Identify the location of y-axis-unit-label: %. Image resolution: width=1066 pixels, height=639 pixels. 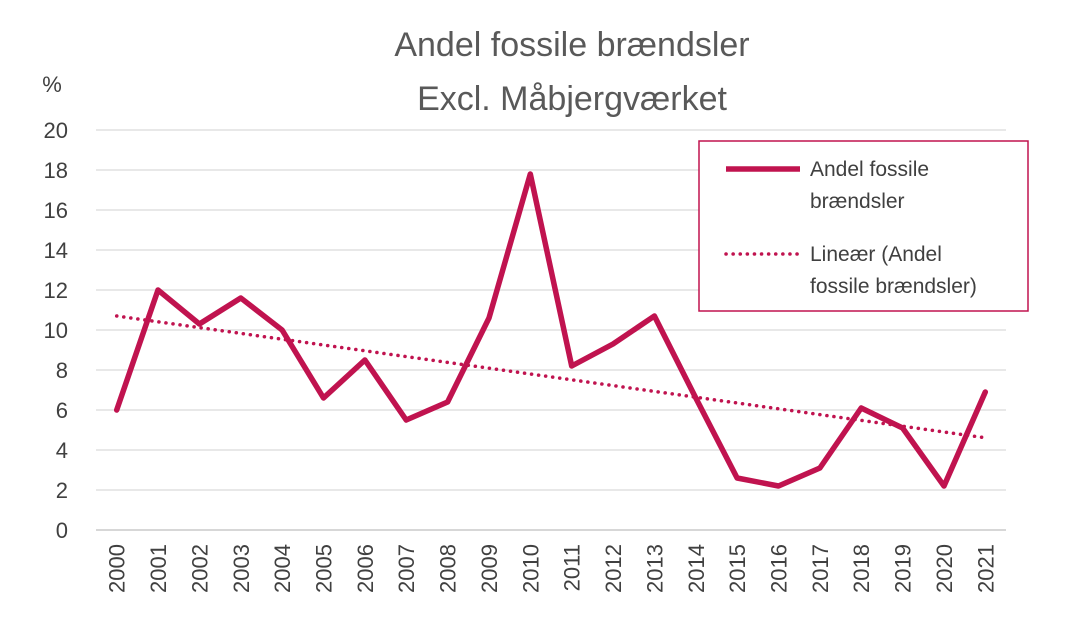
(52, 84).